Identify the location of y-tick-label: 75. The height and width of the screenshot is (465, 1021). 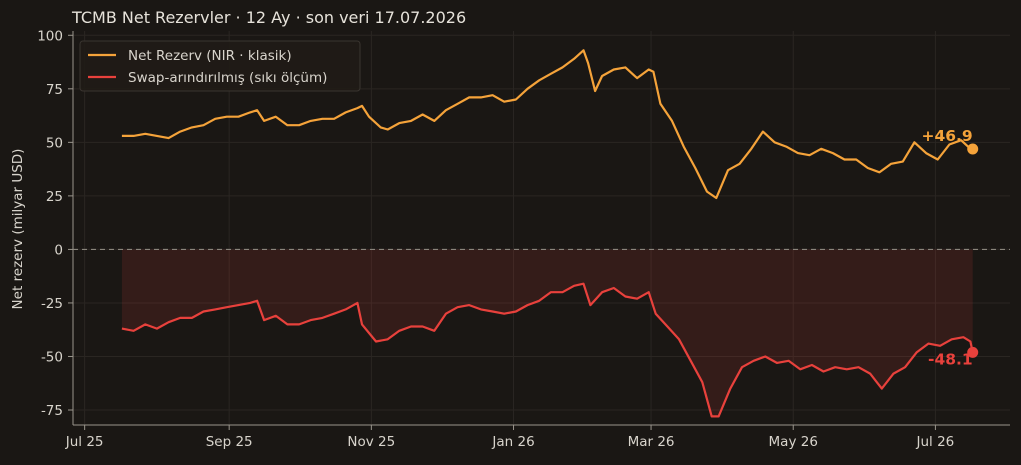
(54, 90).